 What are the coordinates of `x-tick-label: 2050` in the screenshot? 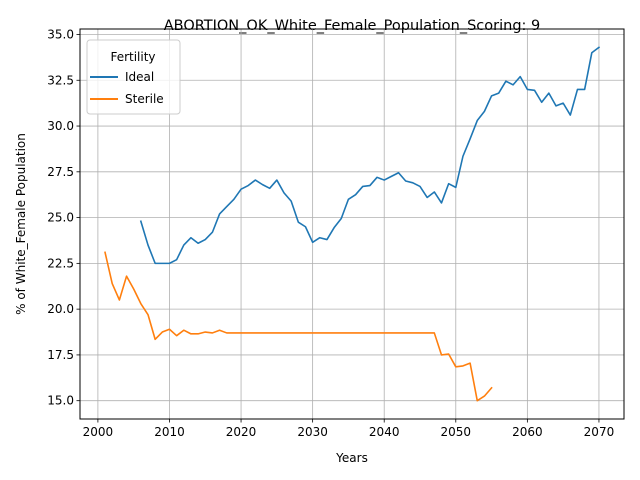 It's located at (456, 432).